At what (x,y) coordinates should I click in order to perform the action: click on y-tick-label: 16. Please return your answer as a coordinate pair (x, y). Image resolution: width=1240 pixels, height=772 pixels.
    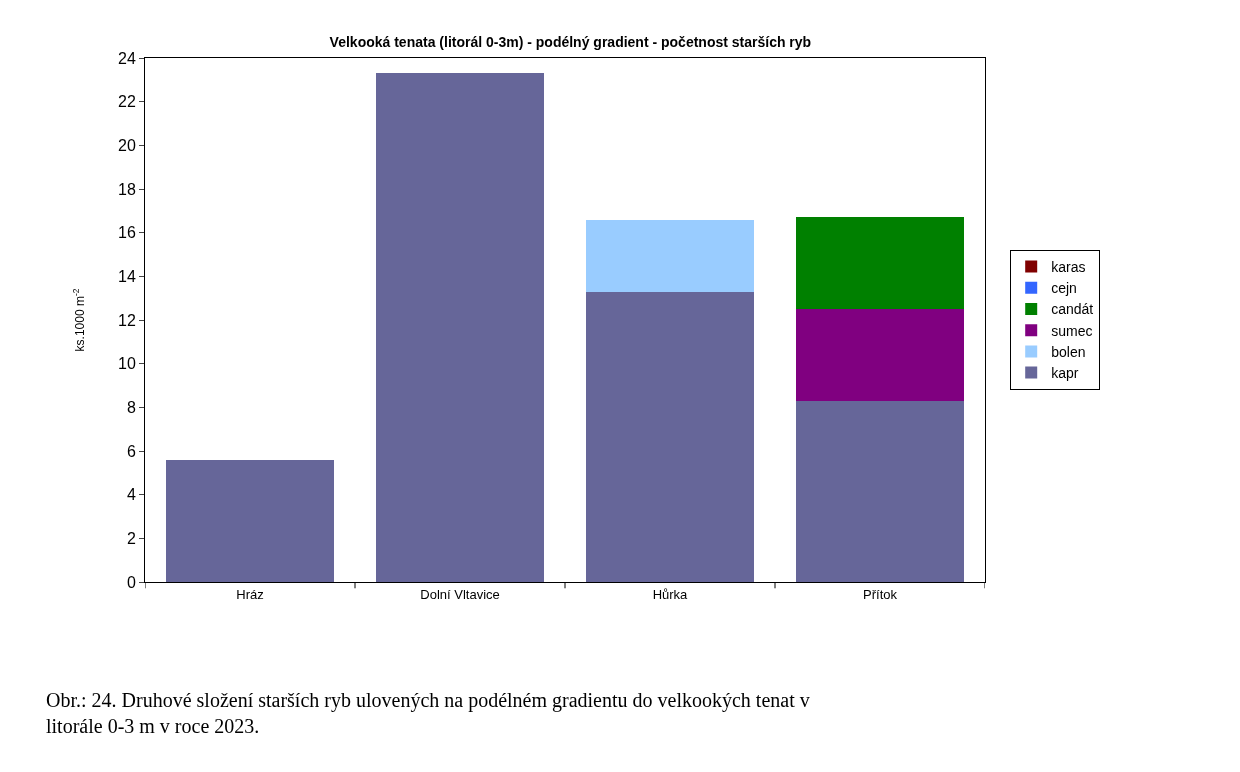
    Looking at the image, I should click on (127, 233).